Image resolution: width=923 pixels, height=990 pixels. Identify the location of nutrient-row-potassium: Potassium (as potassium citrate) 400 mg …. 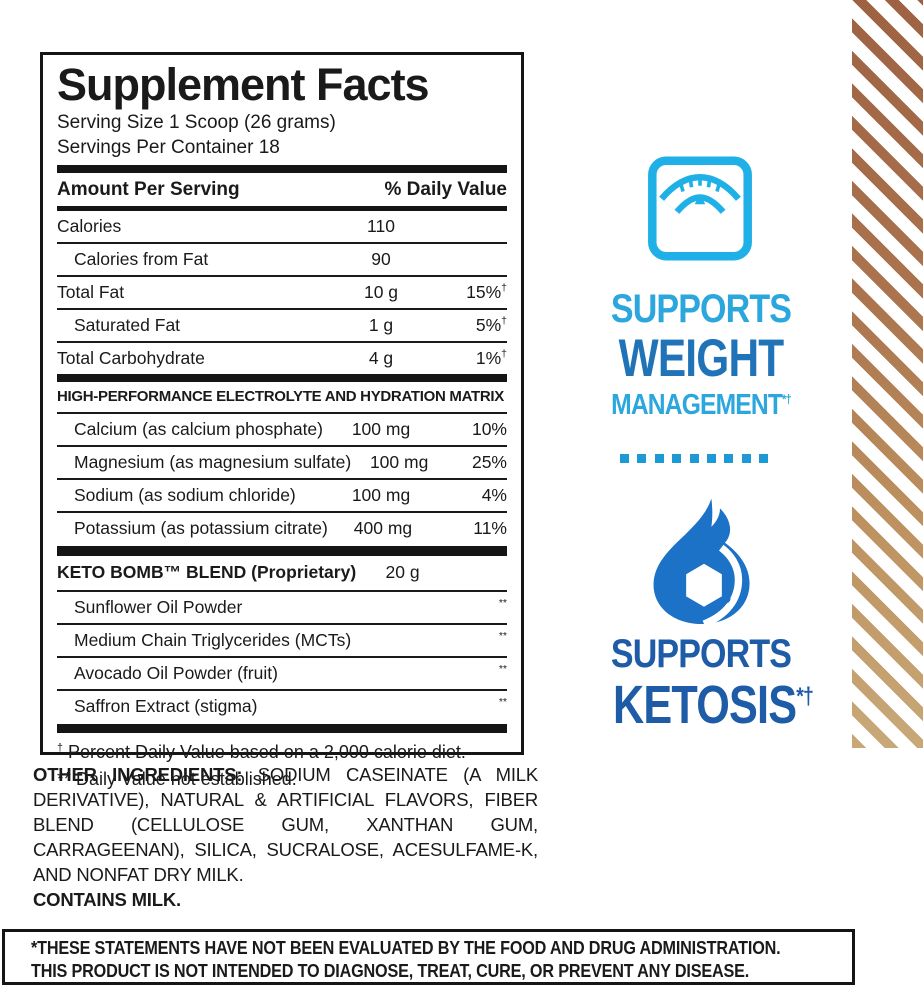
(282, 527).